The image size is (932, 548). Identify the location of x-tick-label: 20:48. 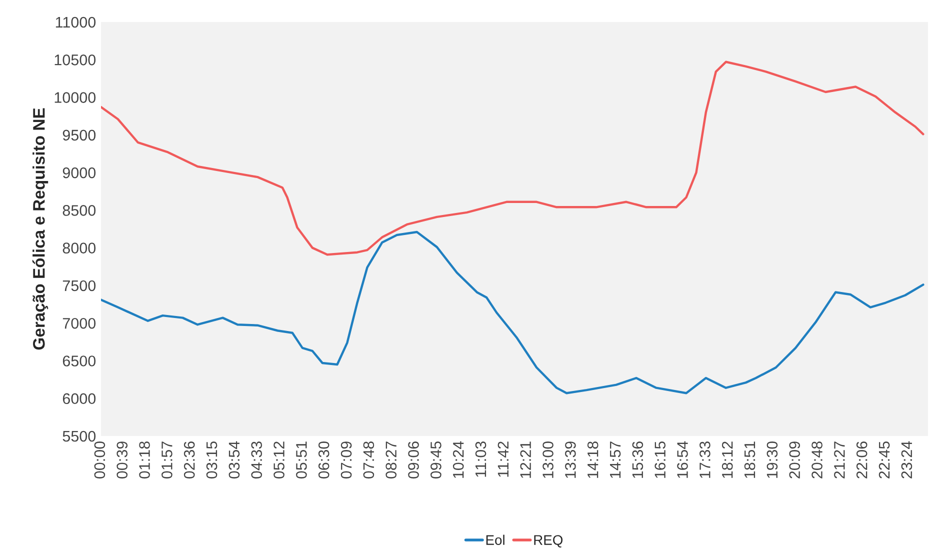
(817, 460).